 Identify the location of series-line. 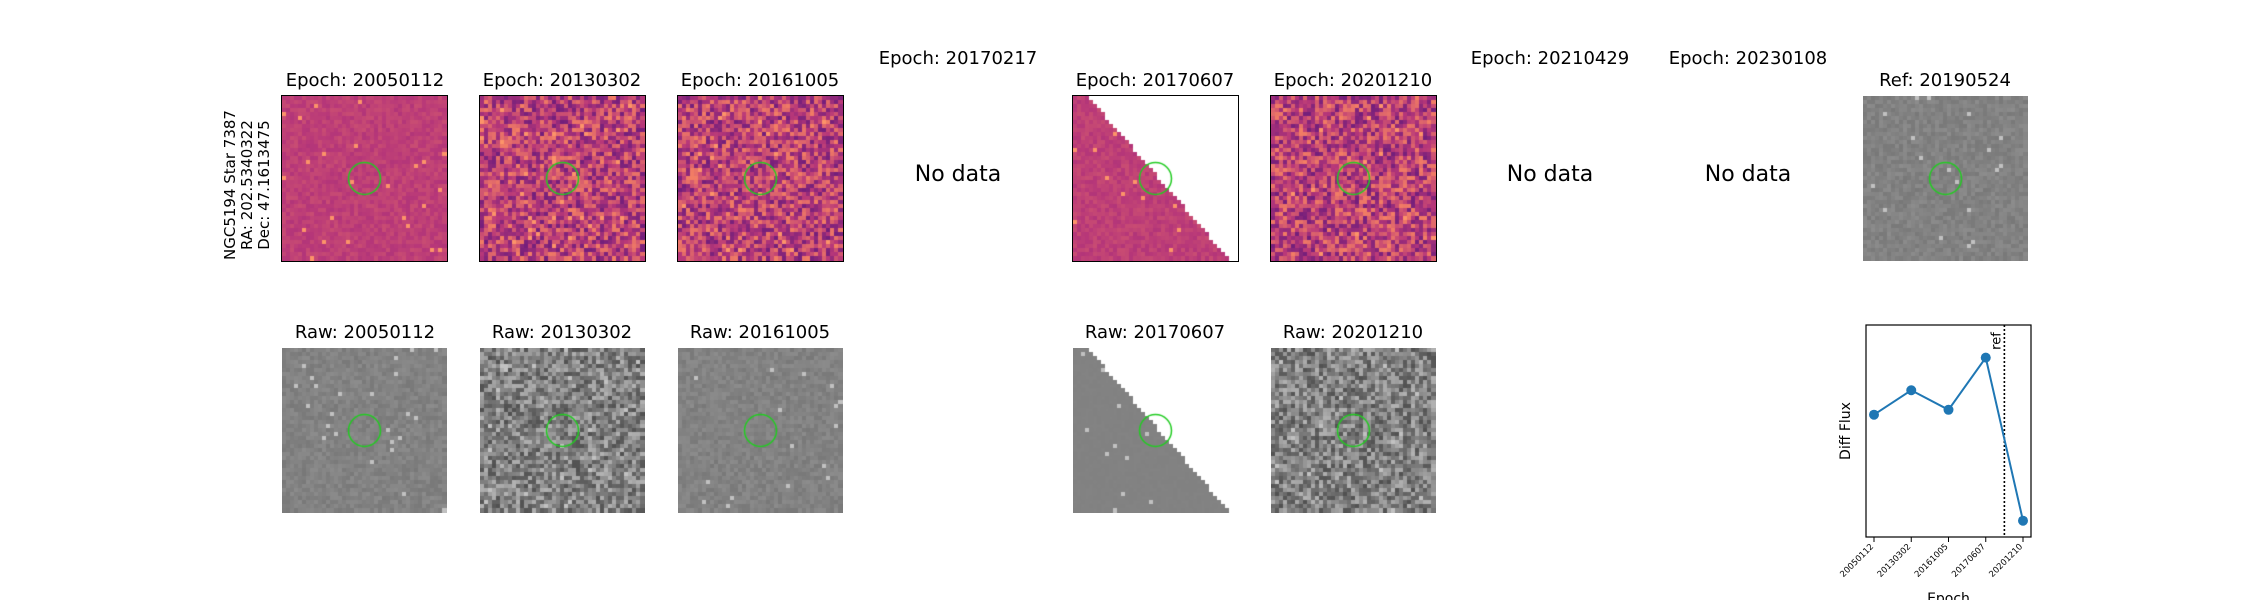
(1948, 438).